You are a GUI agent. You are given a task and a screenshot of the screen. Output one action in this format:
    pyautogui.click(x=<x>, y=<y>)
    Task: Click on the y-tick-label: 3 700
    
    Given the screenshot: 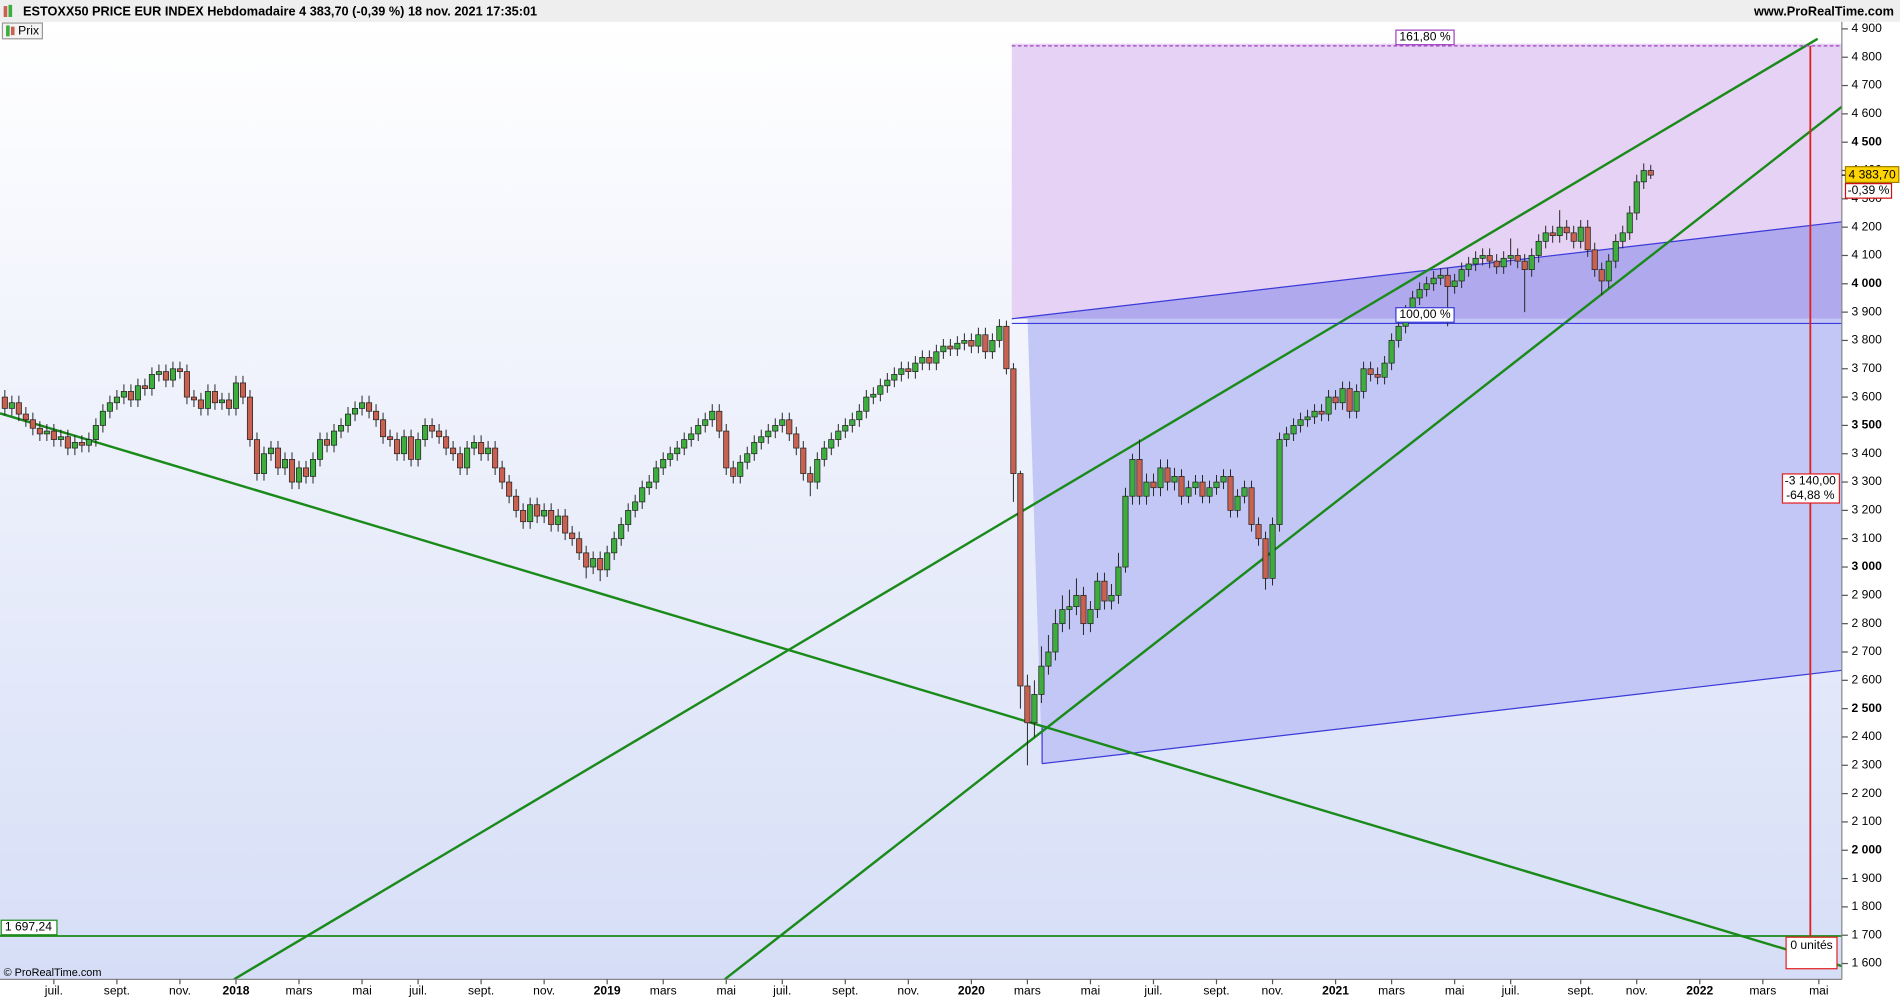 What is the action you would take?
    pyautogui.click(x=1867, y=368)
    